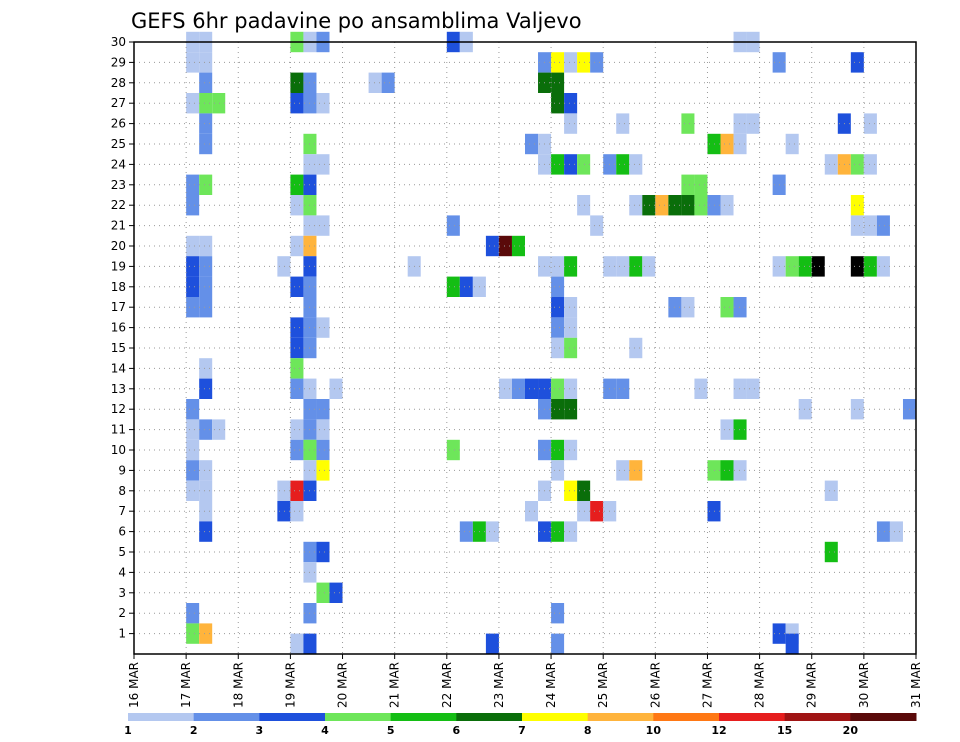  I want to click on y-tick-label: 5, so click(122, 552).